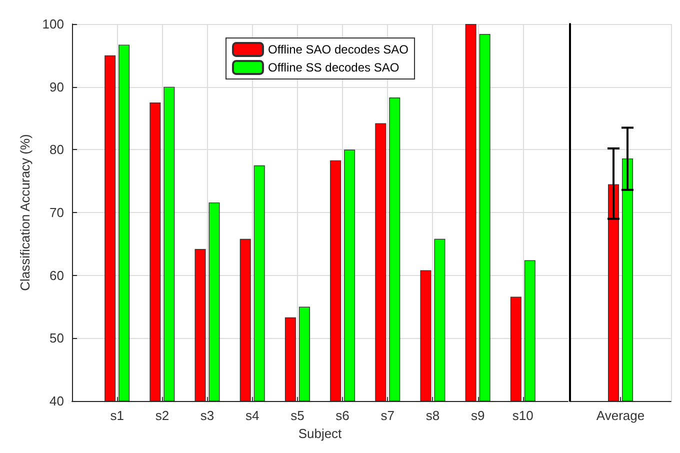 The height and width of the screenshot is (453, 680). Describe the element at coordinates (343, 415) in the screenshot. I see `x-tick-label: s6` at that location.